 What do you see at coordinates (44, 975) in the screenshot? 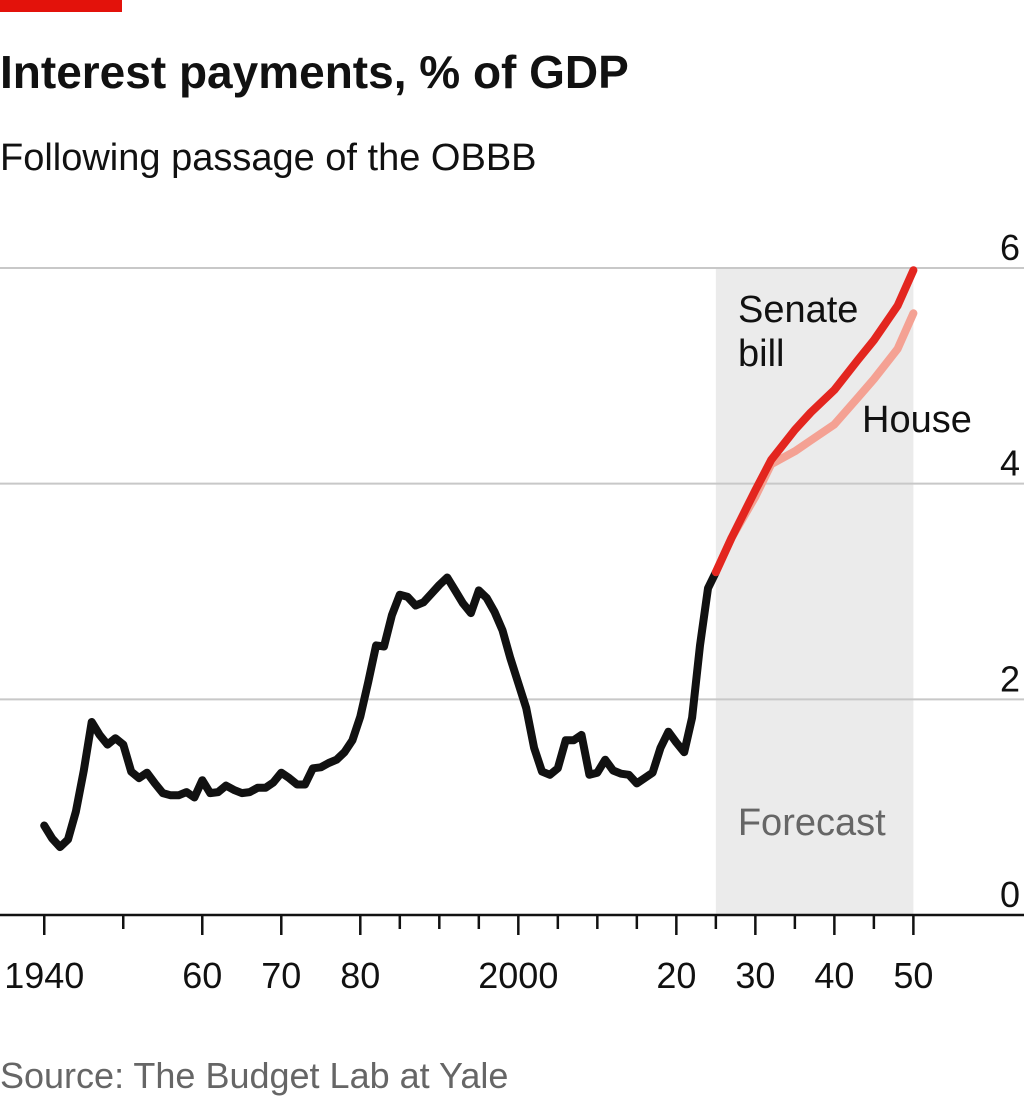
I see `x-tick-label: 1940` at bounding box center [44, 975].